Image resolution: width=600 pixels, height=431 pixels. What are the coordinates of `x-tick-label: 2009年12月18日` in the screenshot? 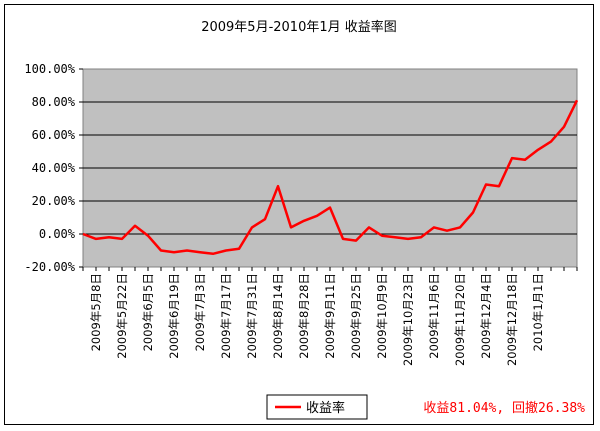 It's located at (512, 319).